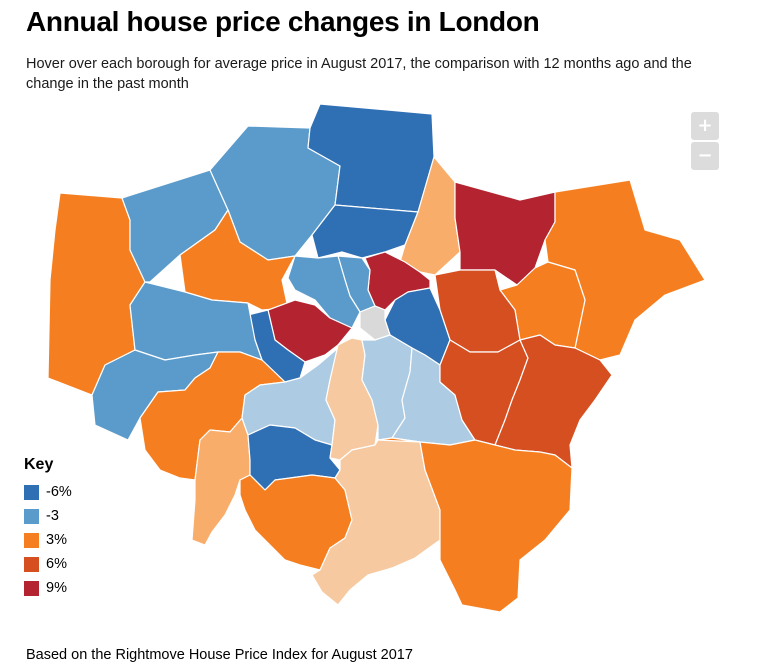 The height and width of the screenshot is (671, 761). Describe the element at coordinates (221, 481) in the screenshot. I see `borough-kingston` at that location.